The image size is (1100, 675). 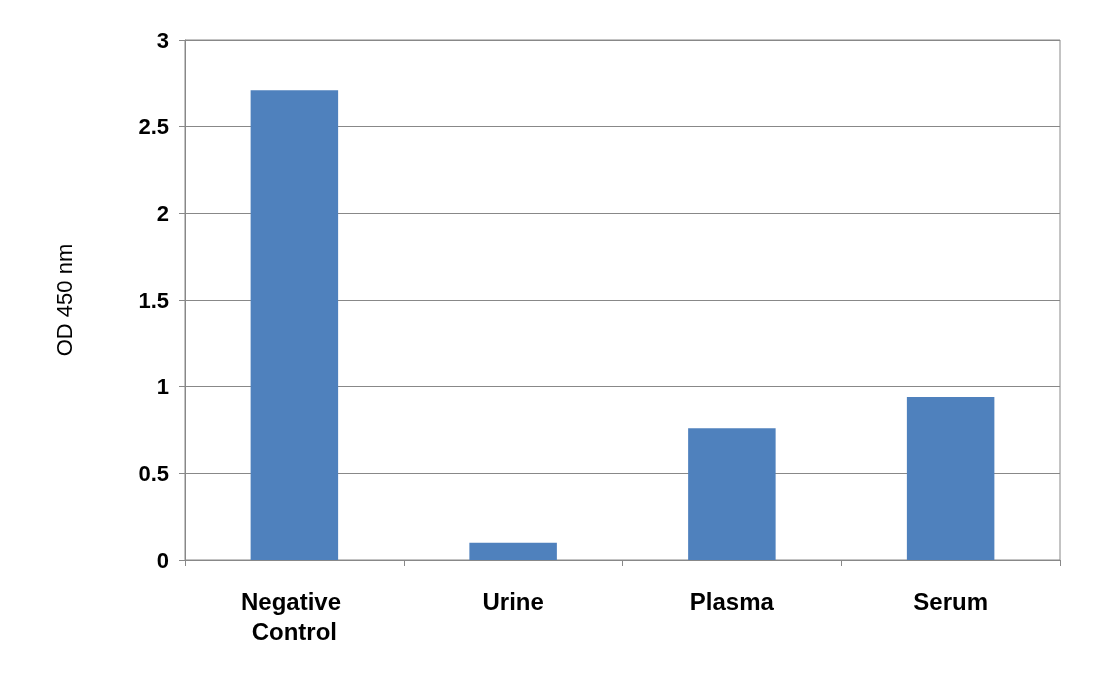 I want to click on x-tick-label: Serum, so click(x=950, y=601).